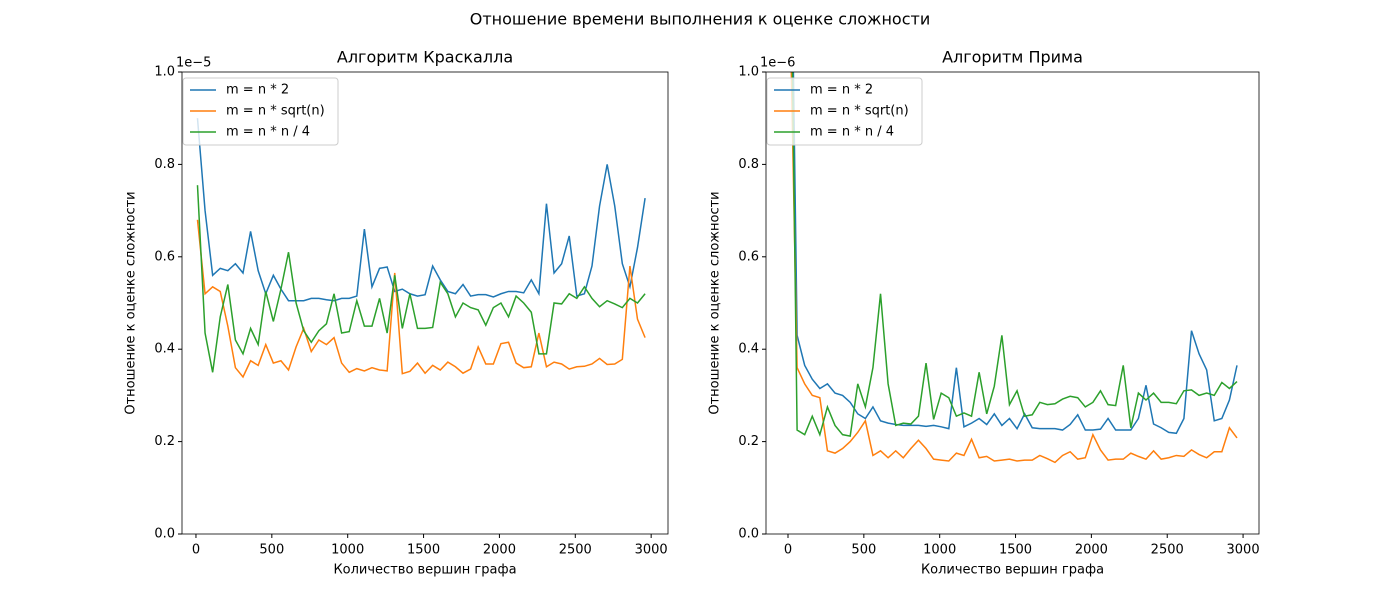 Image resolution: width=1400 pixels, height=600 pixels. What do you see at coordinates (1012, 57) in the screenshot?
I see `chart-title: Алгоритм Прима` at bounding box center [1012, 57].